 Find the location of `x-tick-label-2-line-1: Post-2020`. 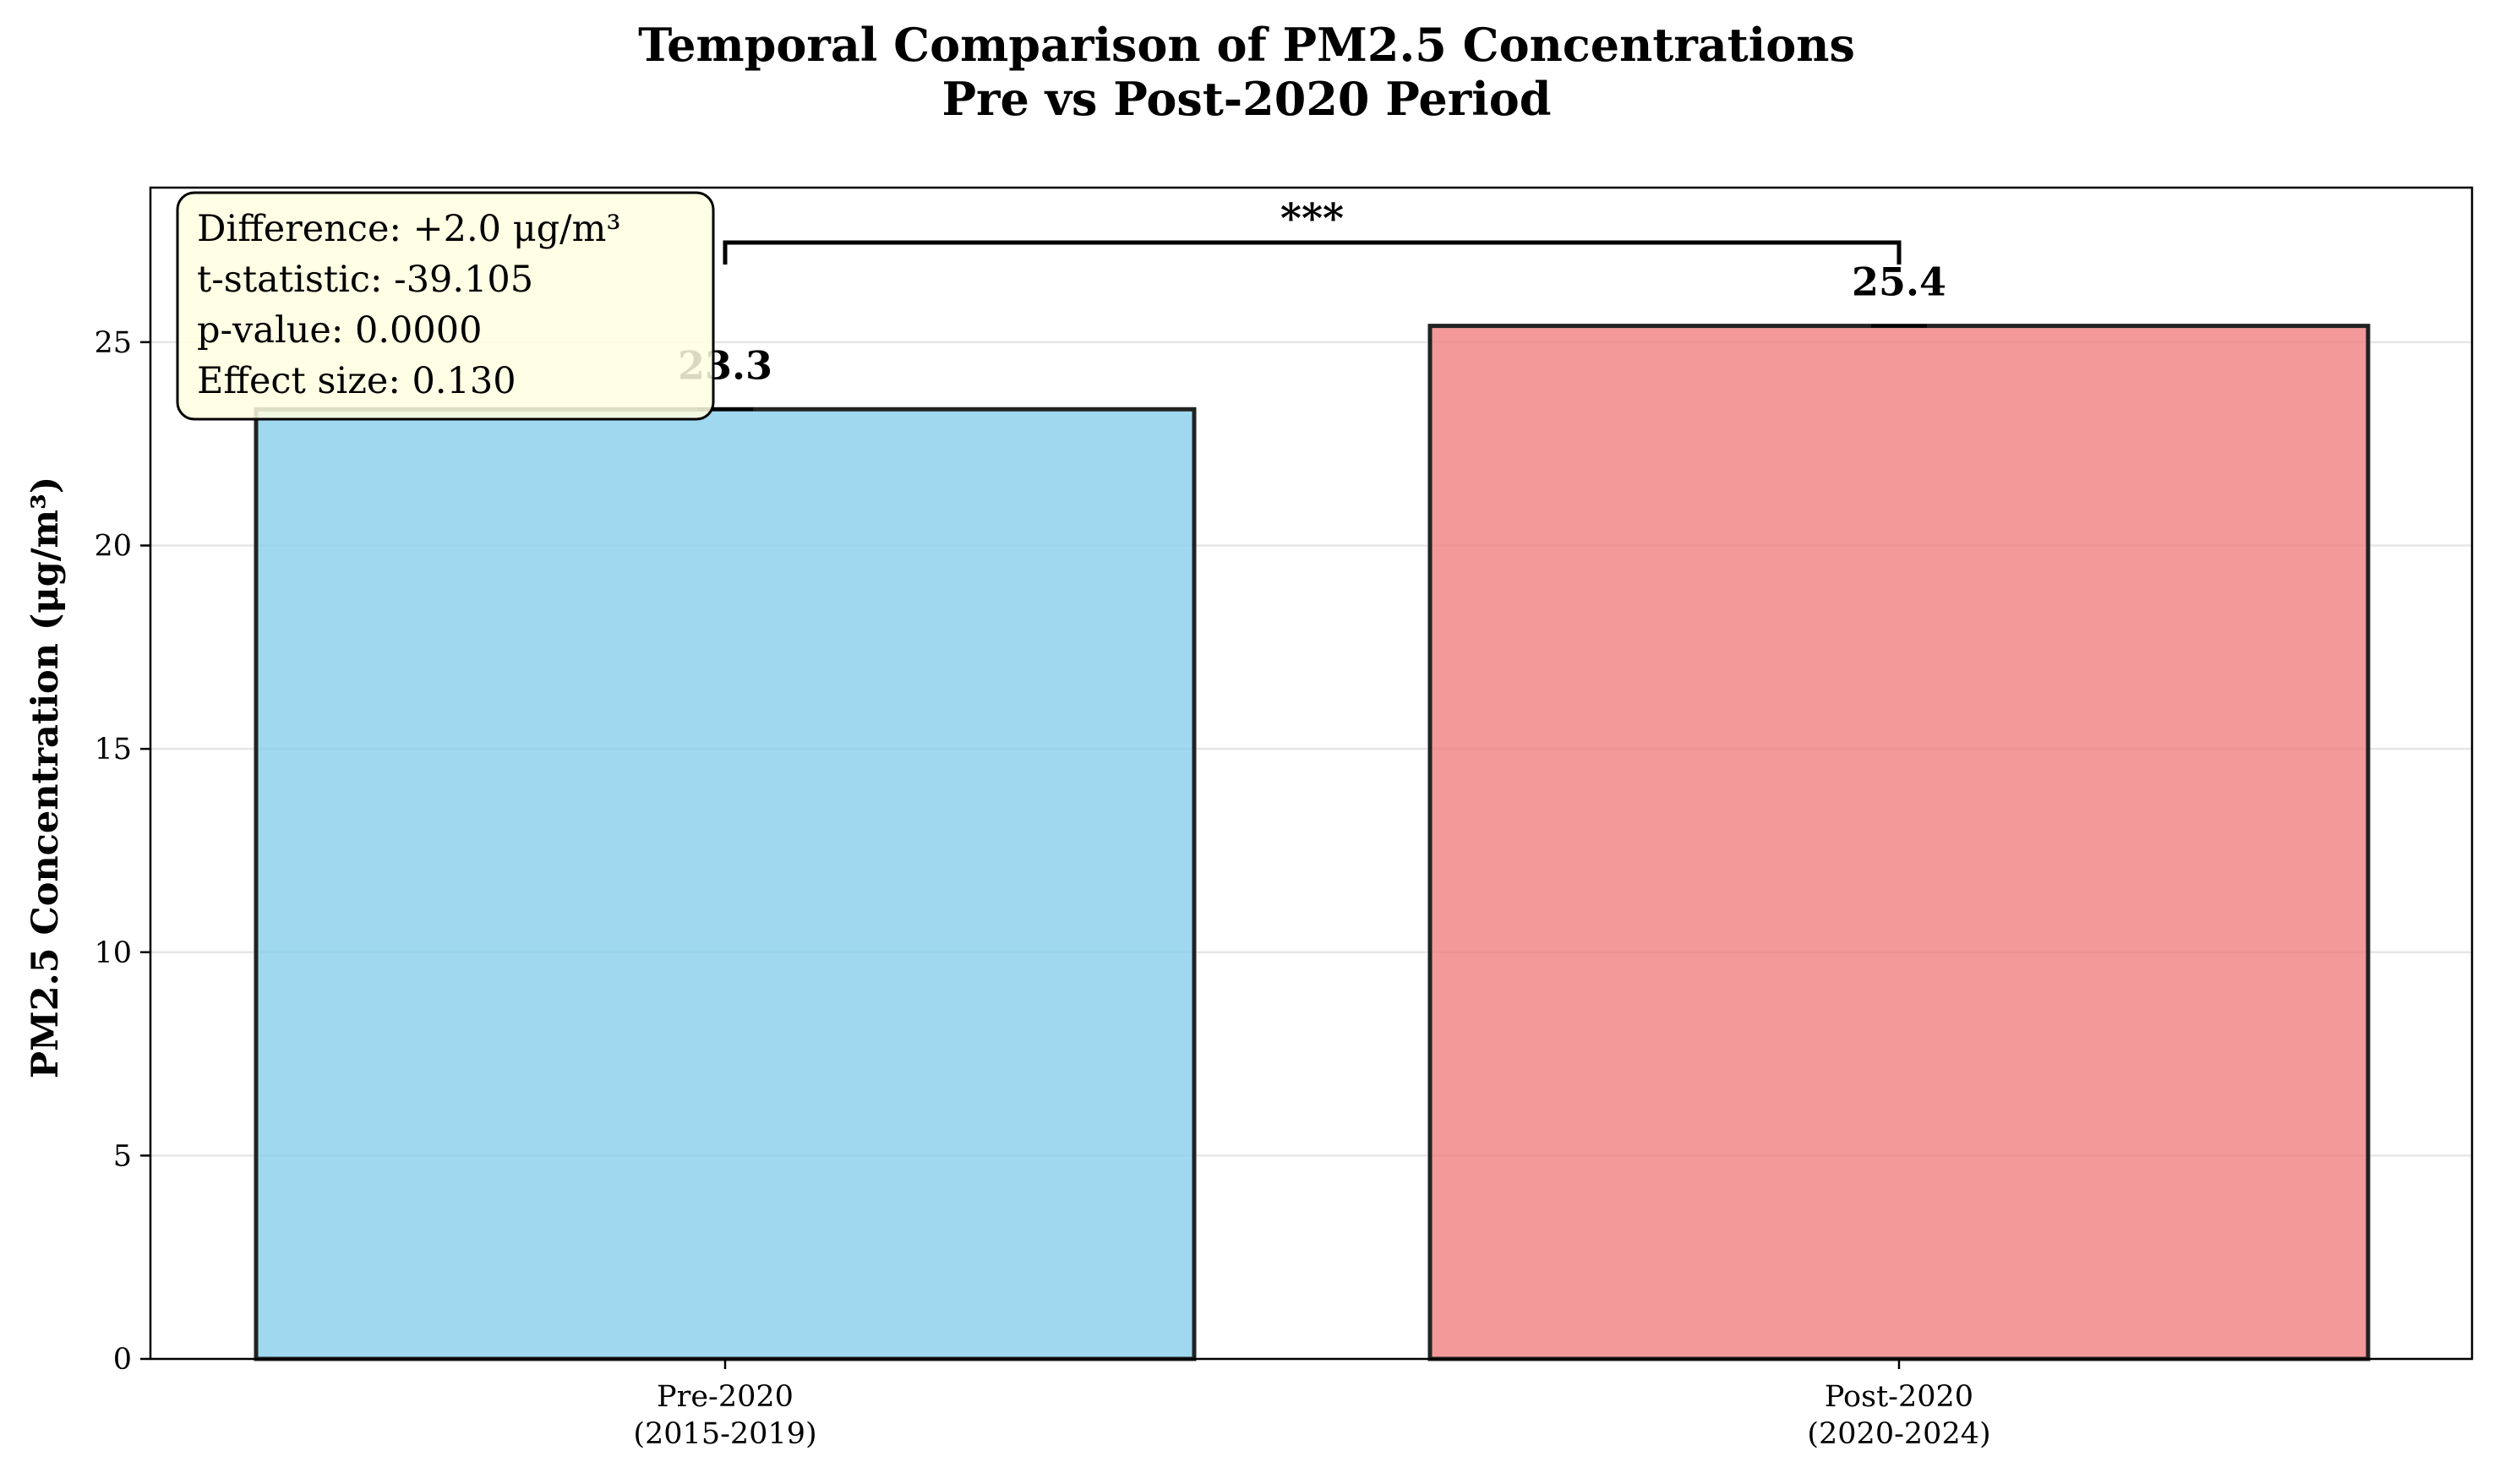

x-tick-label-2-line-1: Post-2020 is located at coordinates (1899, 1397).